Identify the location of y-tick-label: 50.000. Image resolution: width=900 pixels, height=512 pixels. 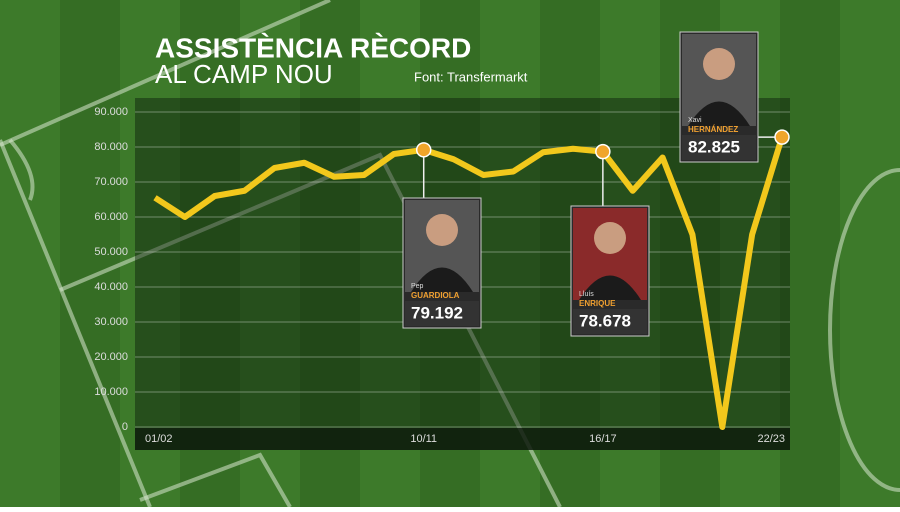
(111, 252).